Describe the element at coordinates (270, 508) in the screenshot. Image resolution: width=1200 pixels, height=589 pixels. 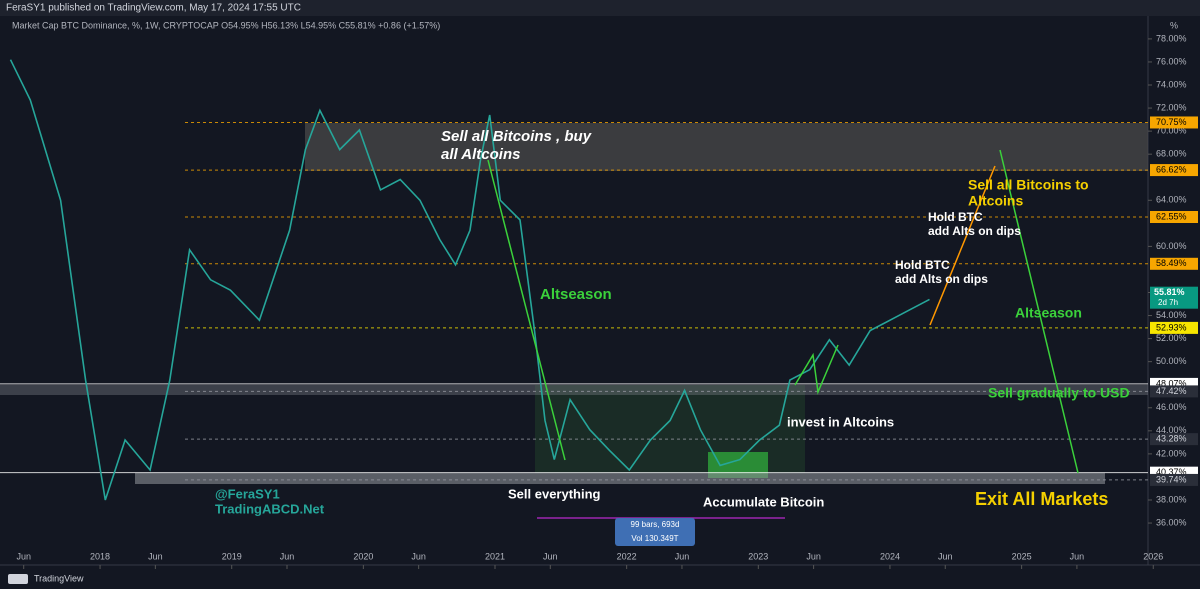
I see `annotation: TradingABCD.Net` at that location.